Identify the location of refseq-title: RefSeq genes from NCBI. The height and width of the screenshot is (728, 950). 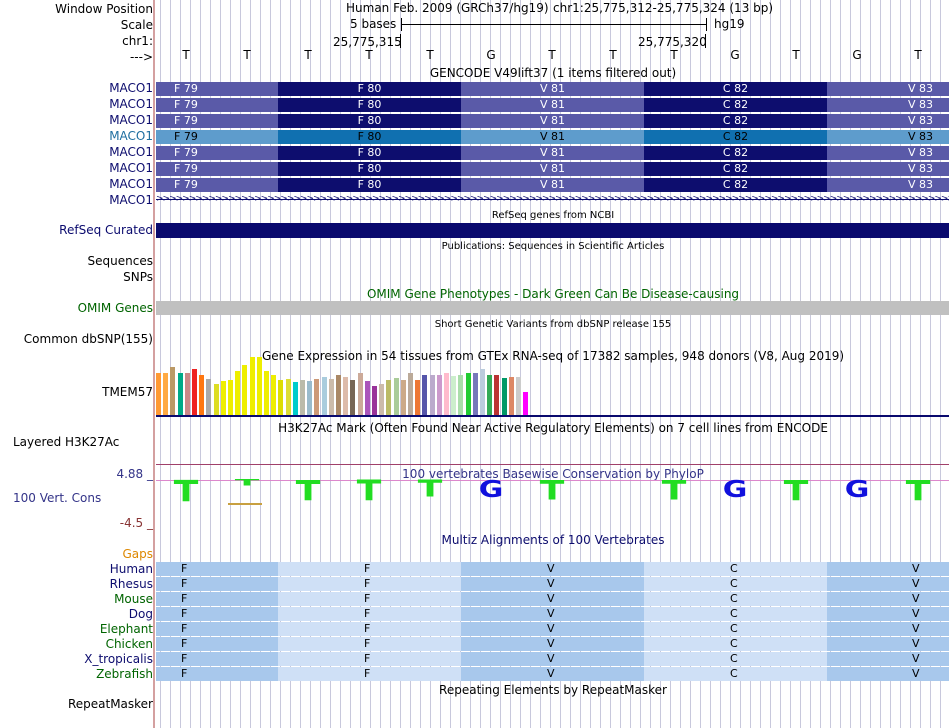
(553, 215).